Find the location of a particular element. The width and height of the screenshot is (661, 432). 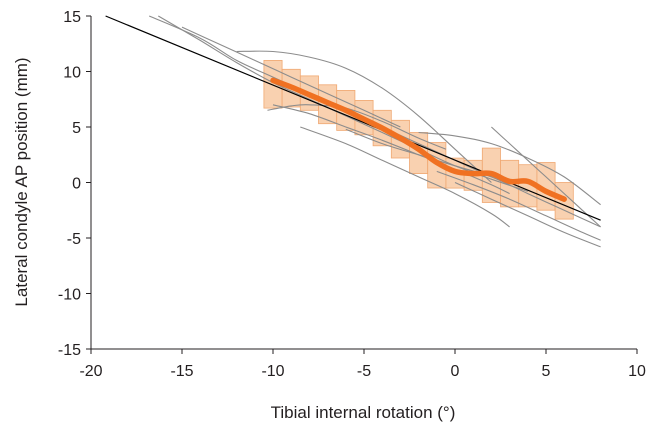

mean is located at coordinates (418, 139).